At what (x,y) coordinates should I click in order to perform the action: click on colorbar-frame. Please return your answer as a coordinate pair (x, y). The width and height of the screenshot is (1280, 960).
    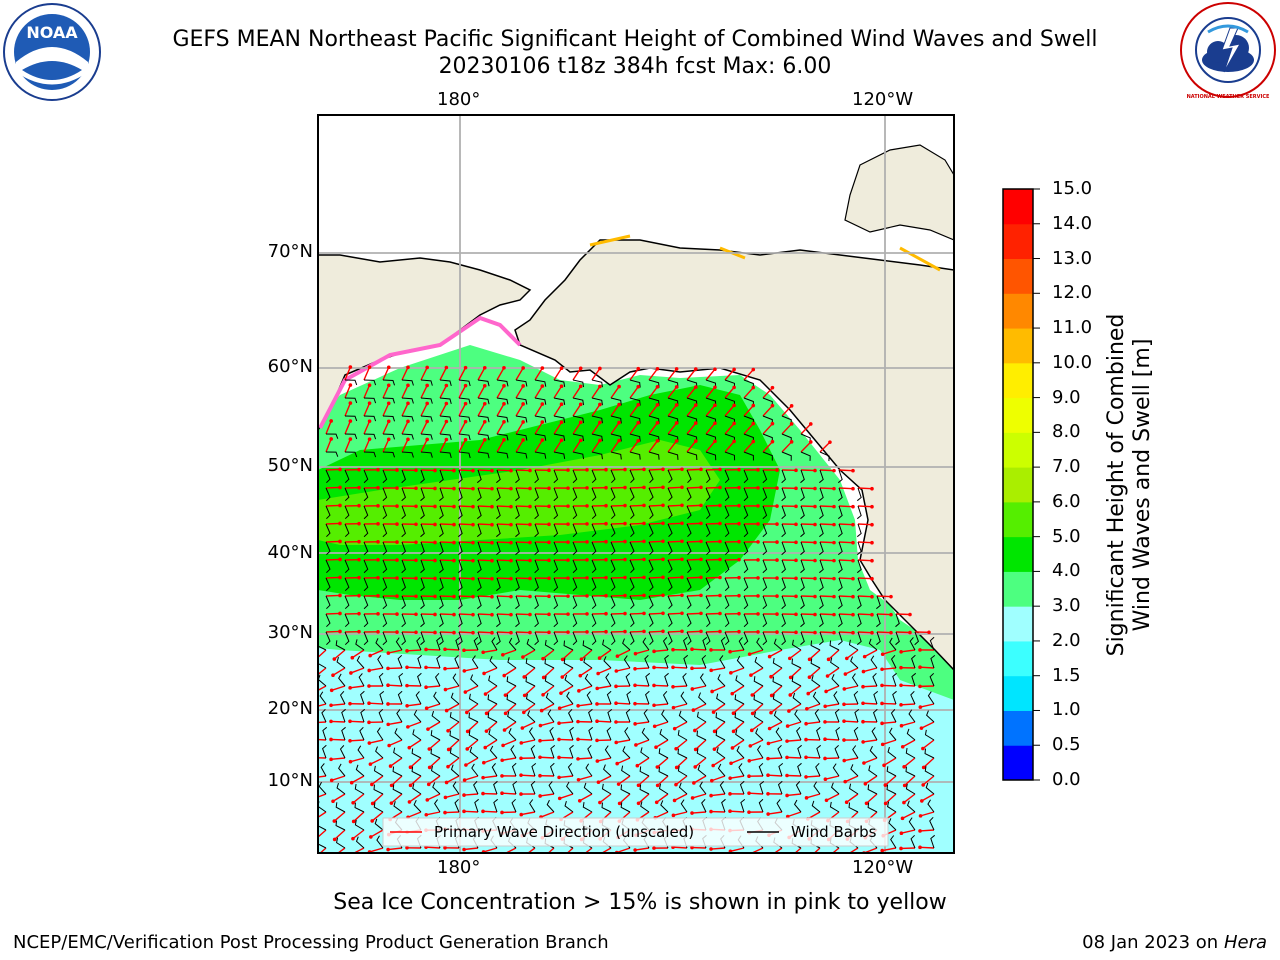
    Looking at the image, I should click on (1018, 484).